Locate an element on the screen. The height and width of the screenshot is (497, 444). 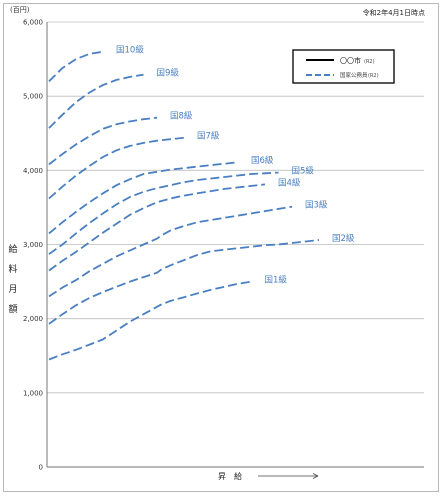
series-label: 国9級 is located at coordinates (168, 73).